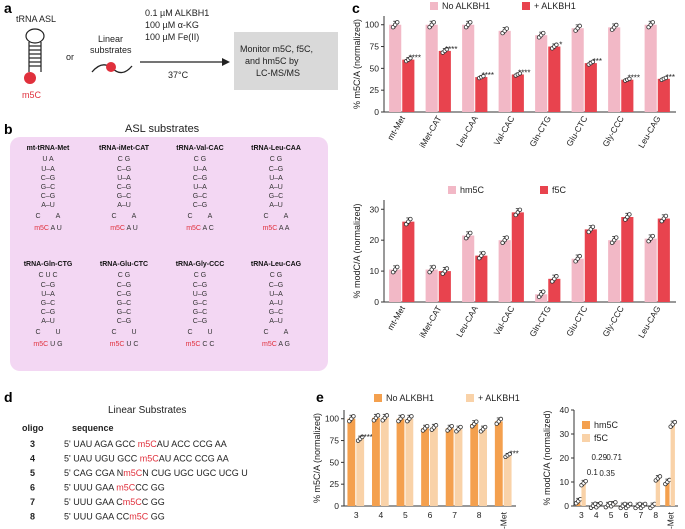 This screenshot has height=529, width=685. I want to click on oligo-number: 6, so click(32, 488).